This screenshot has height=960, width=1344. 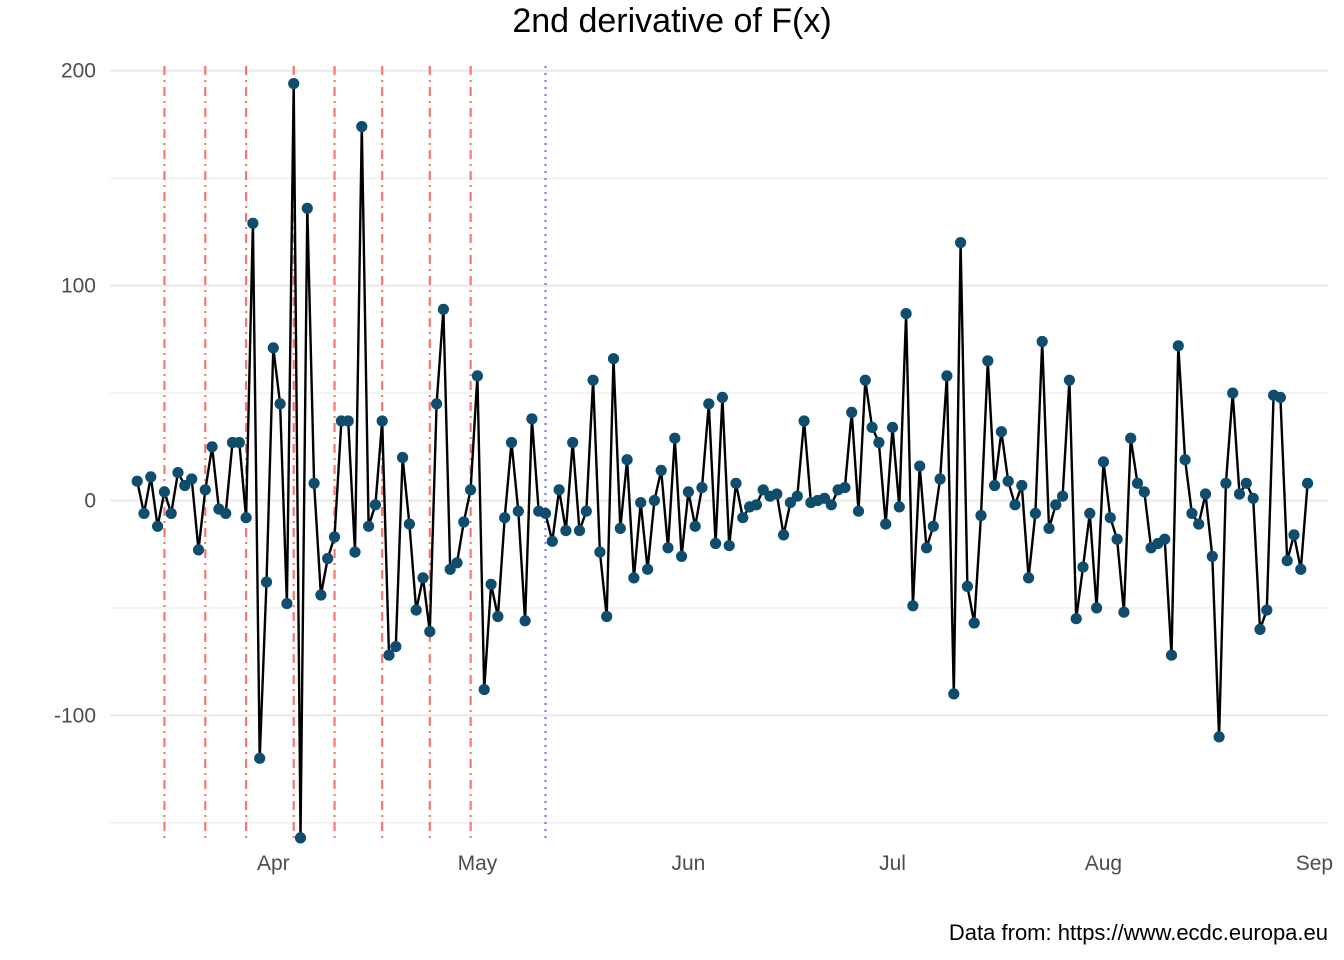 What do you see at coordinates (1103, 863) in the screenshot?
I see `x-tick-label: Aug` at bounding box center [1103, 863].